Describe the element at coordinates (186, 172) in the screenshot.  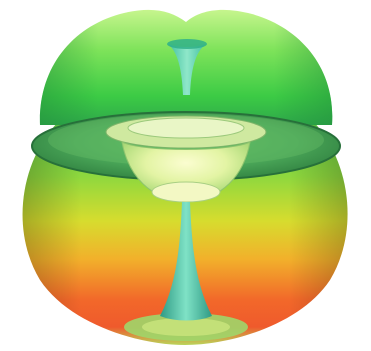
I see `cone-body` at that location.